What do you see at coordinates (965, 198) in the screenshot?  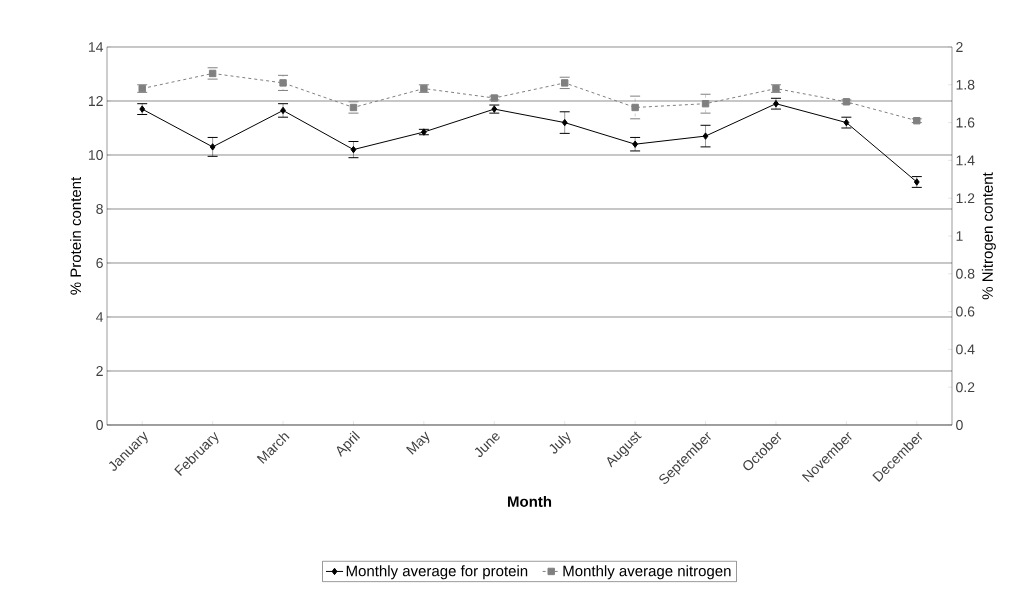 I see `y2-tick-label: 1.2` at bounding box center [965, 198].